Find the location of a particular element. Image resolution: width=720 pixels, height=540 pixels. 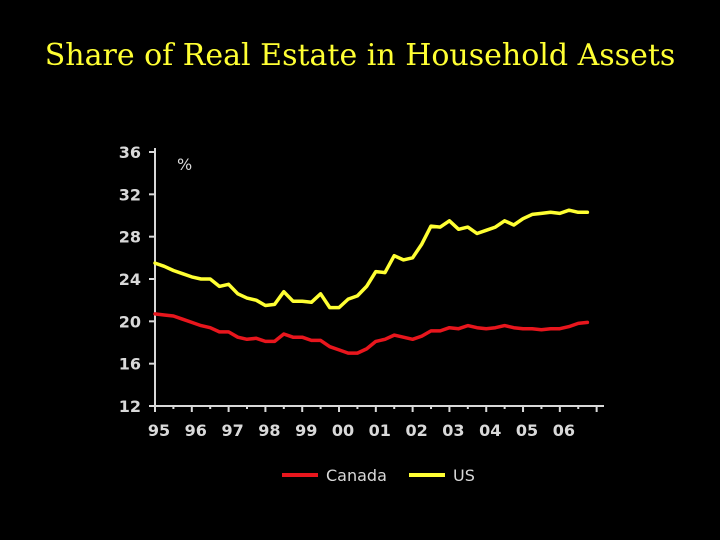

legend-label-canada: Canada is located at coordinates (356, 475).